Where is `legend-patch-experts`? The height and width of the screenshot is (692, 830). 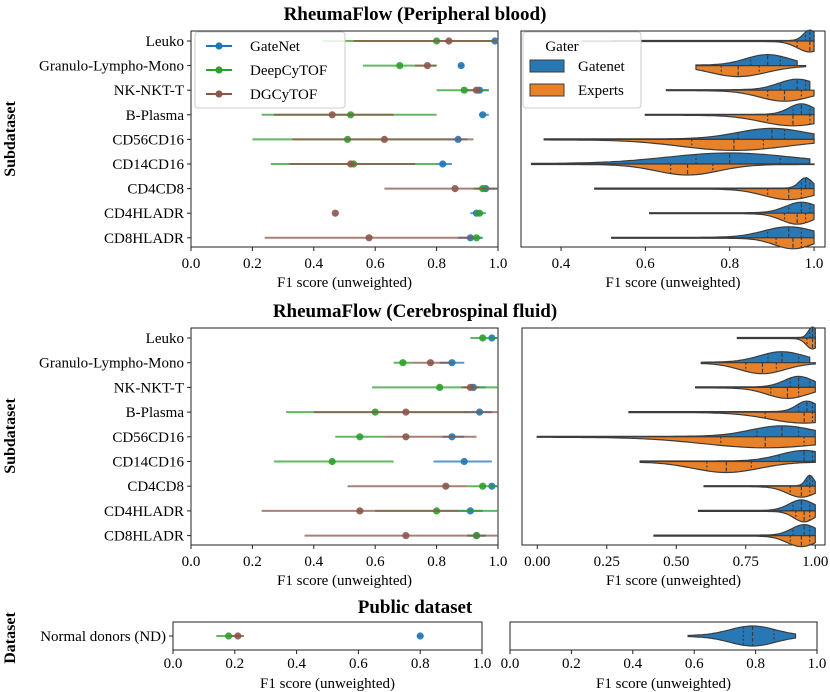
legend-patch-experts is located at coordinates (547, 90).